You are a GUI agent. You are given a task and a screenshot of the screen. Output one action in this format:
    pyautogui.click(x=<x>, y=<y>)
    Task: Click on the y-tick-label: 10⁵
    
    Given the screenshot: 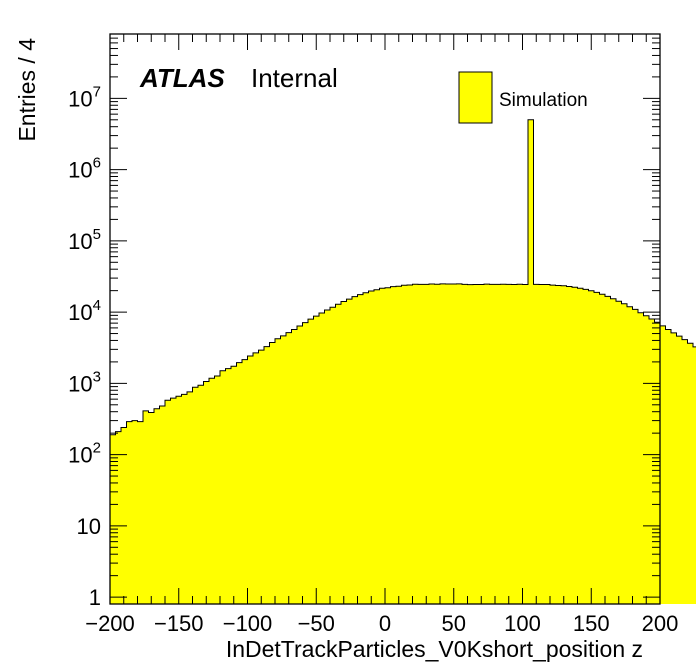 What is the action you would take?
    pyautogui.click(x=84, y=240)
    